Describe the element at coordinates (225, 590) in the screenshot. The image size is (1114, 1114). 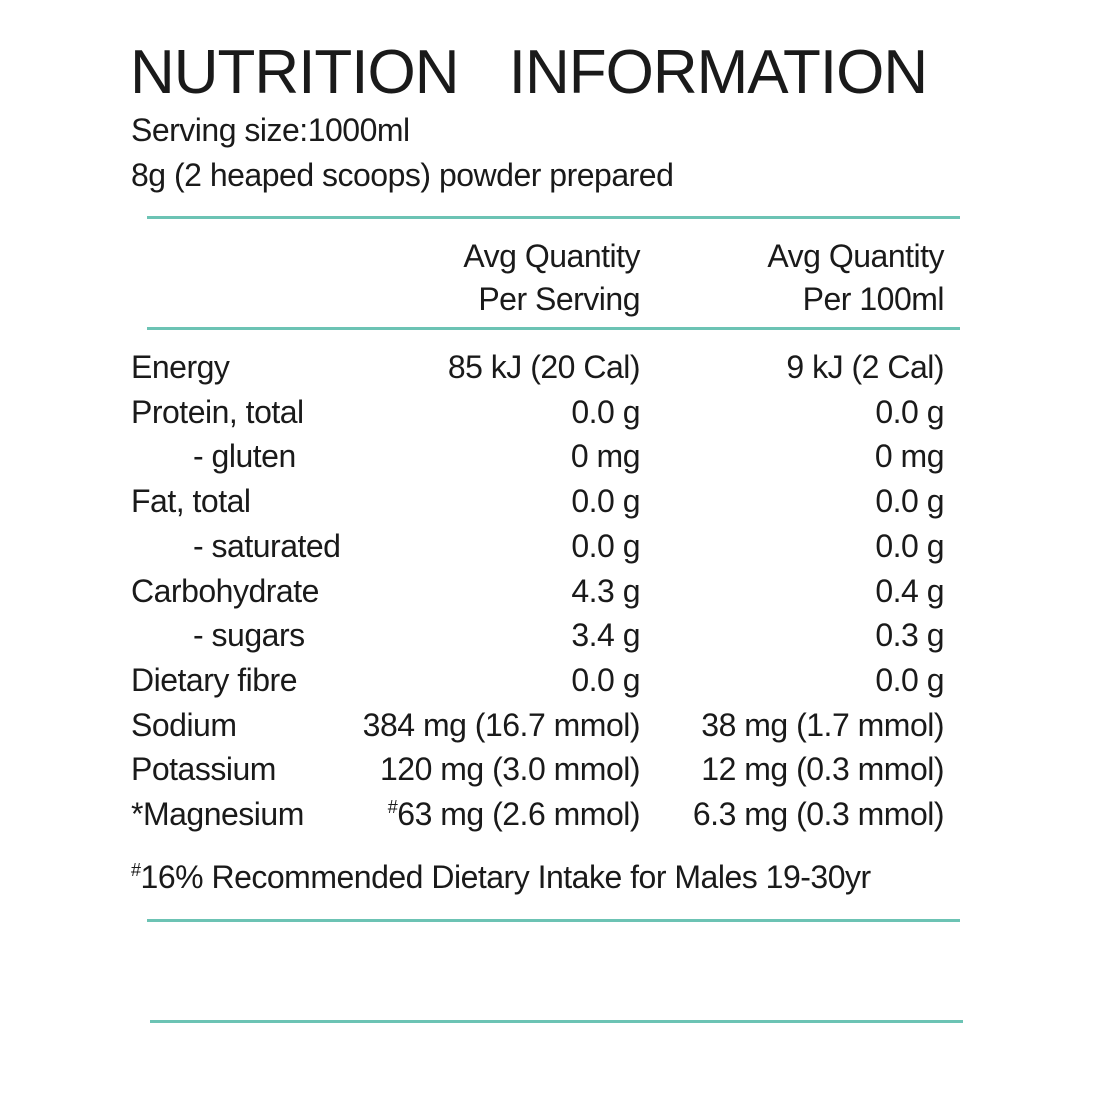
I see `row-label: Carbohydrate` at that location.